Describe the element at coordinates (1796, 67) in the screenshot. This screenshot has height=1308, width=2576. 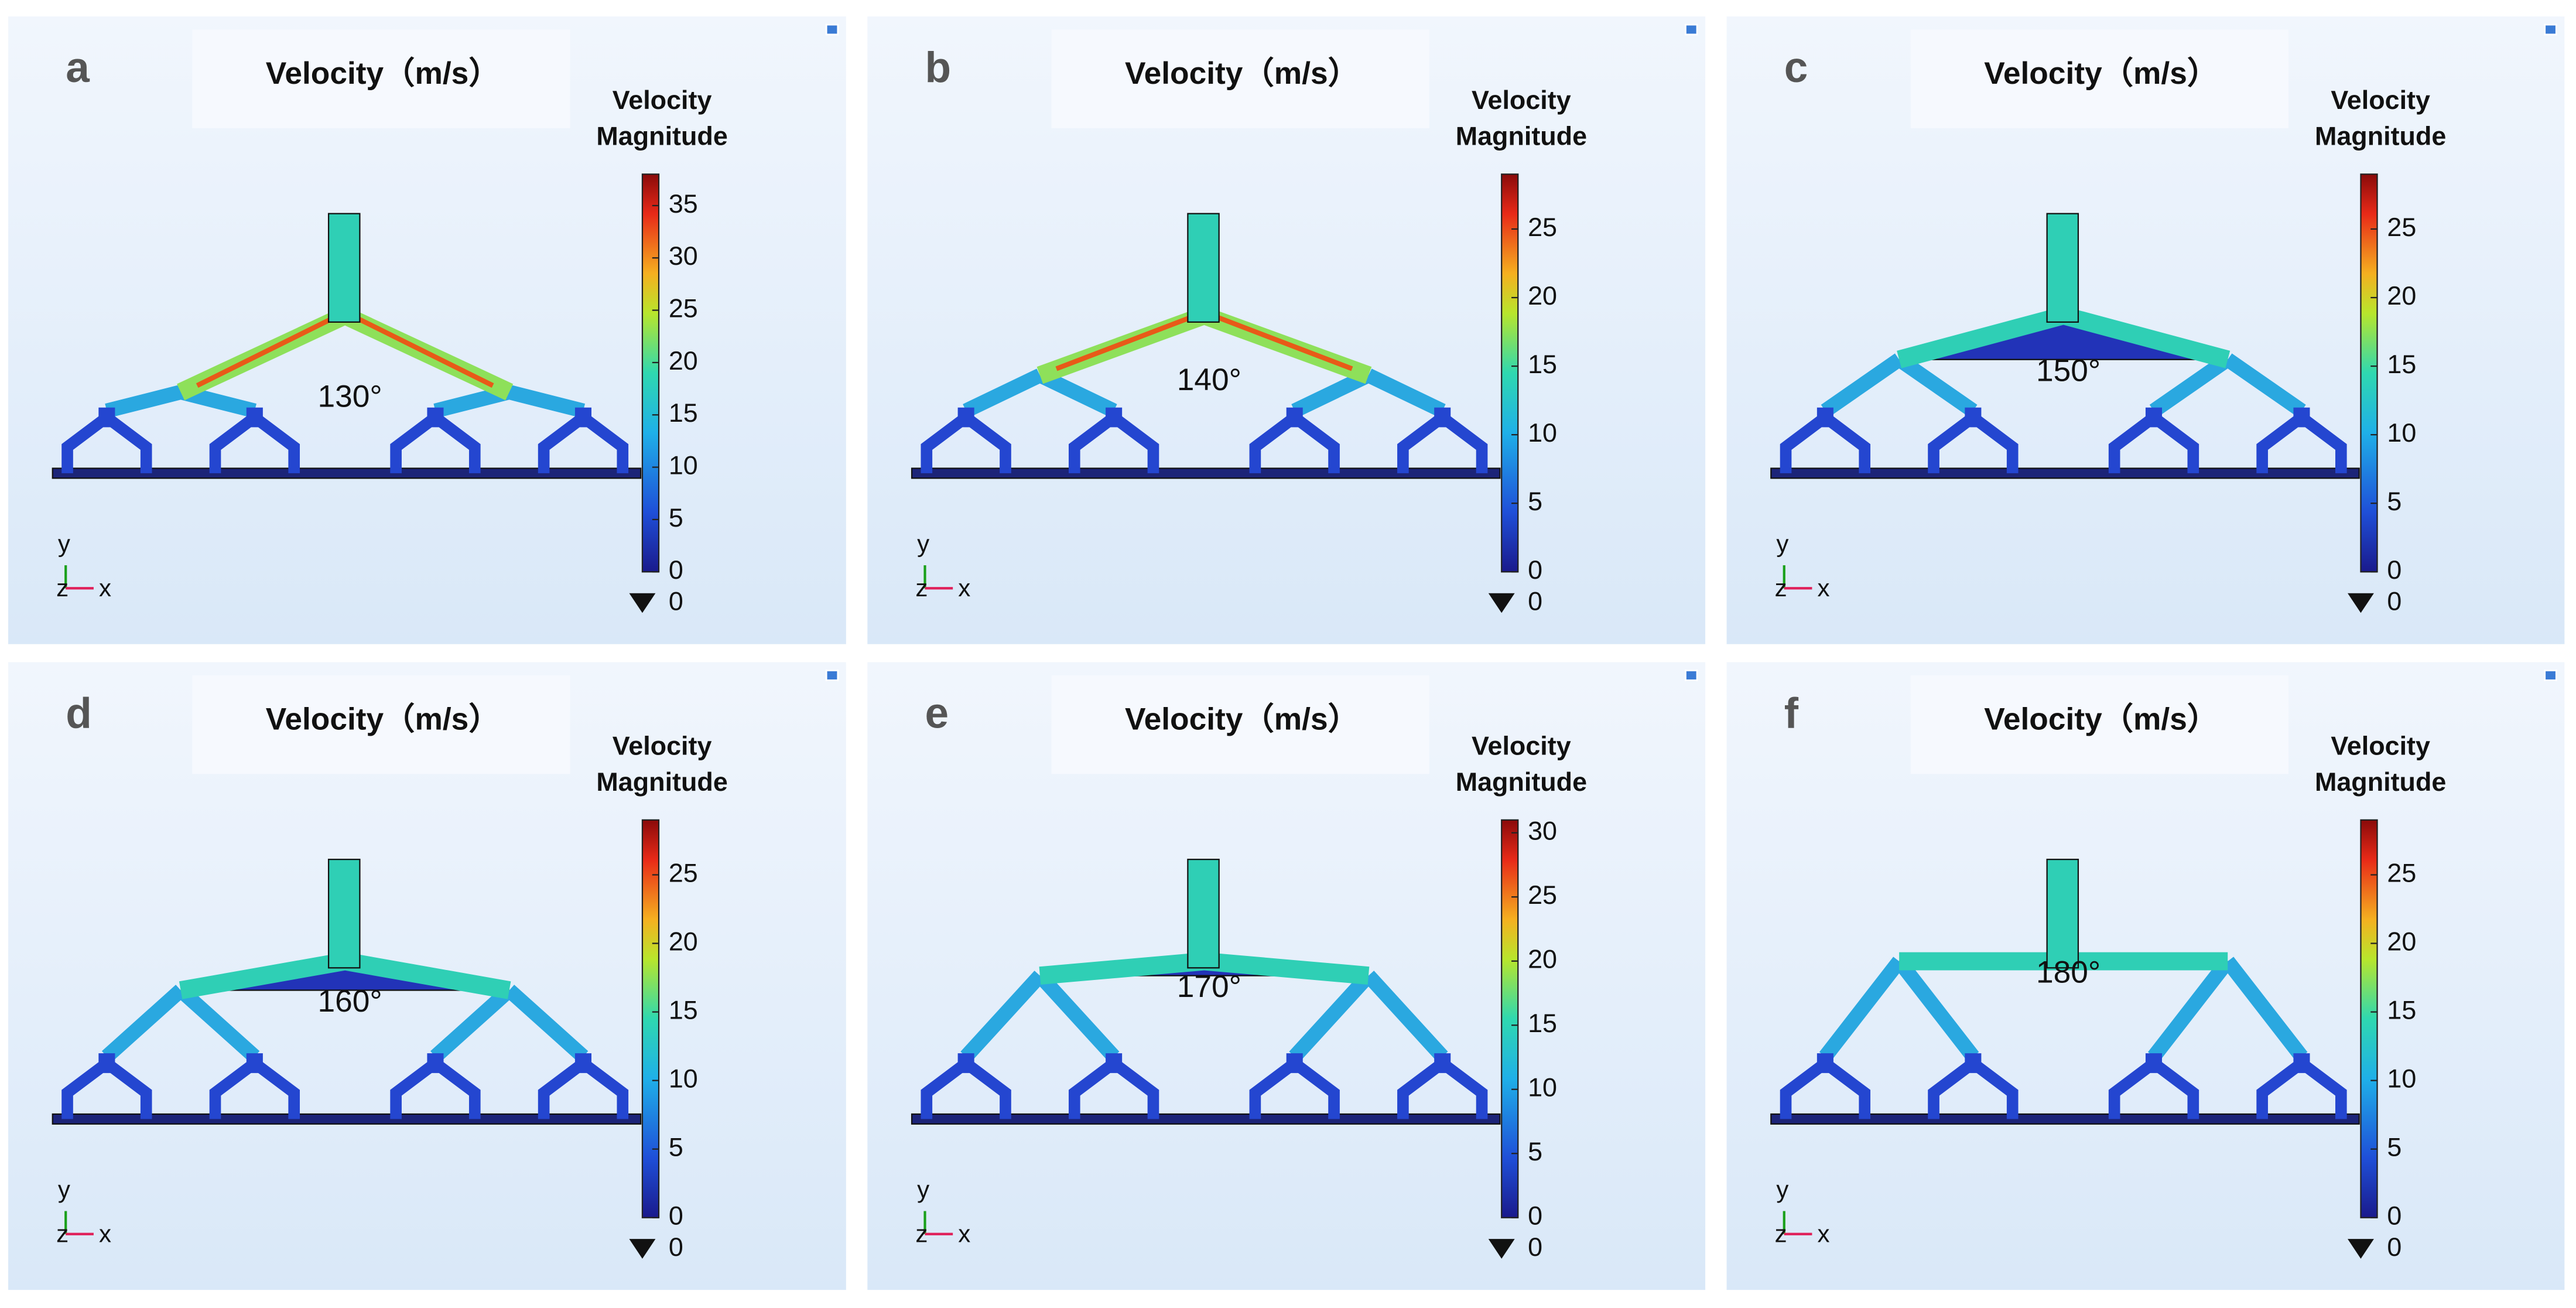
I see `panel-label: c` at that location.